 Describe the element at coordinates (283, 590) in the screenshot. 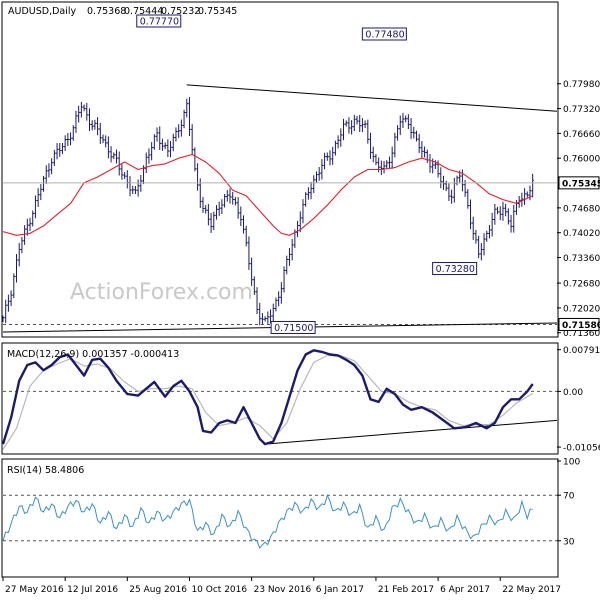

I see `x-tick-label: 23 Nov 2016` at that location.